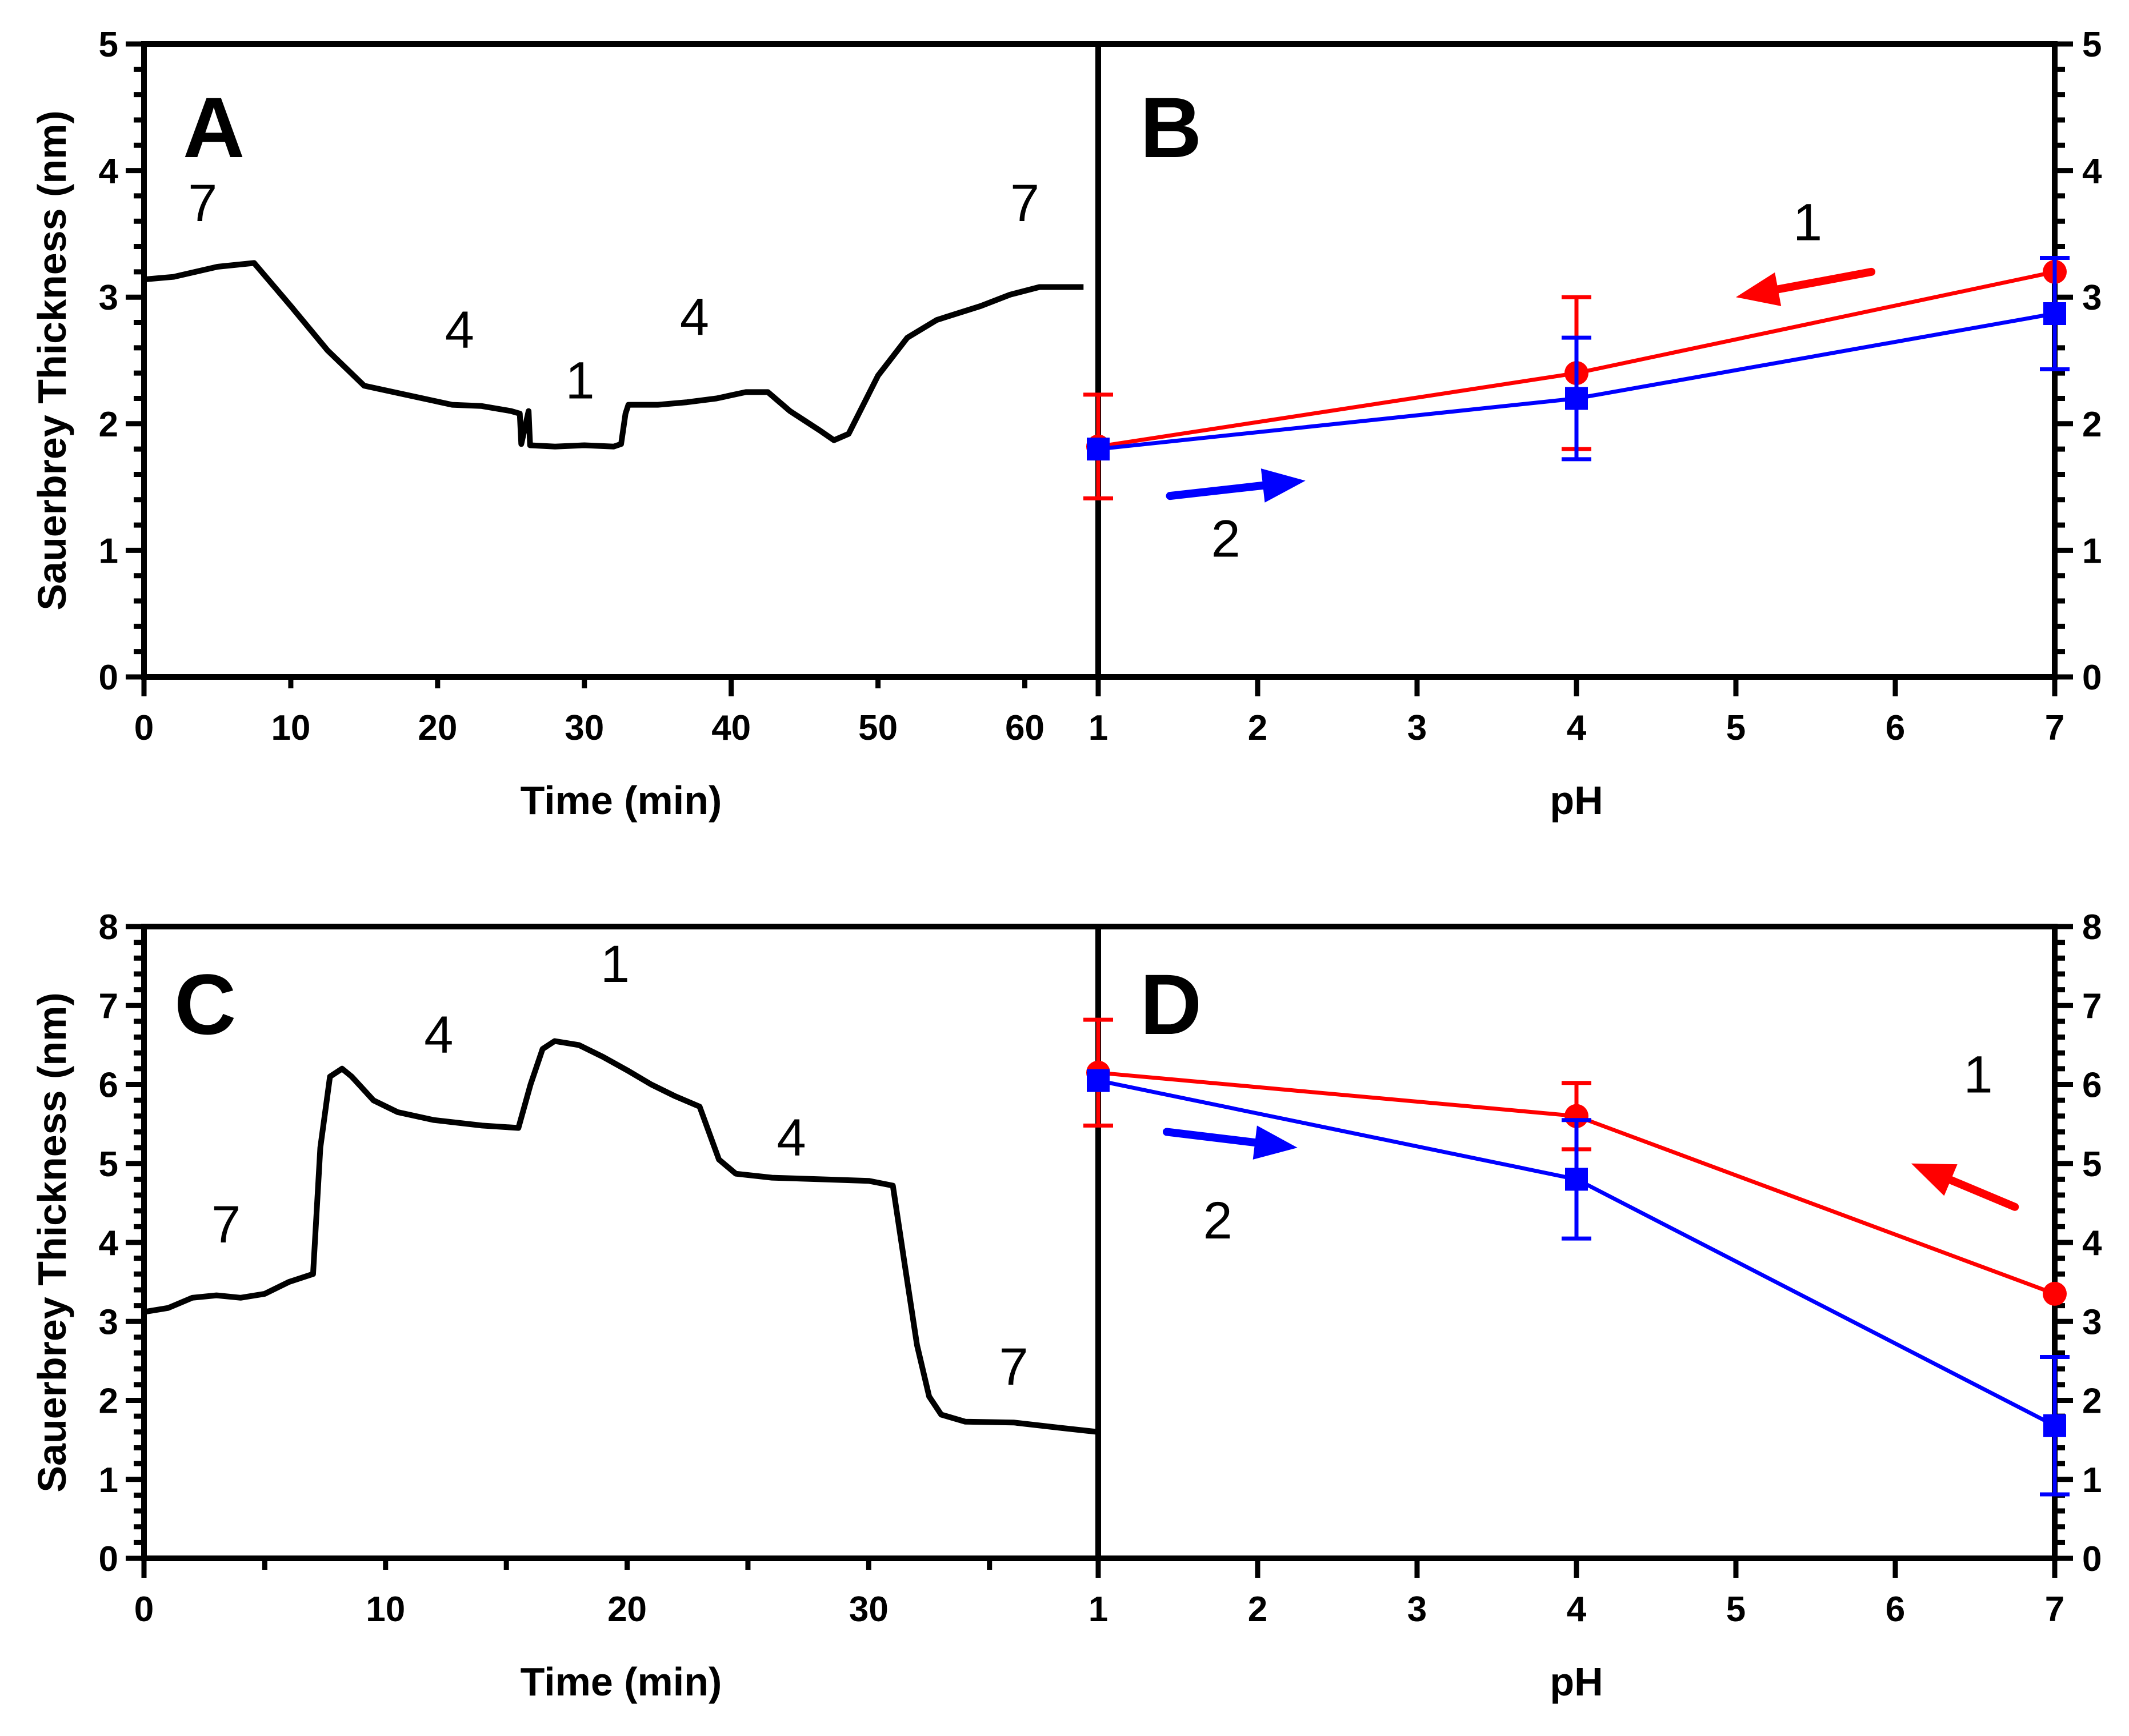  What do you see at coordinates (1417, 1609) in the screenshot?
I see `x-tick-label: 3` at bounding box center [1417, 1609].